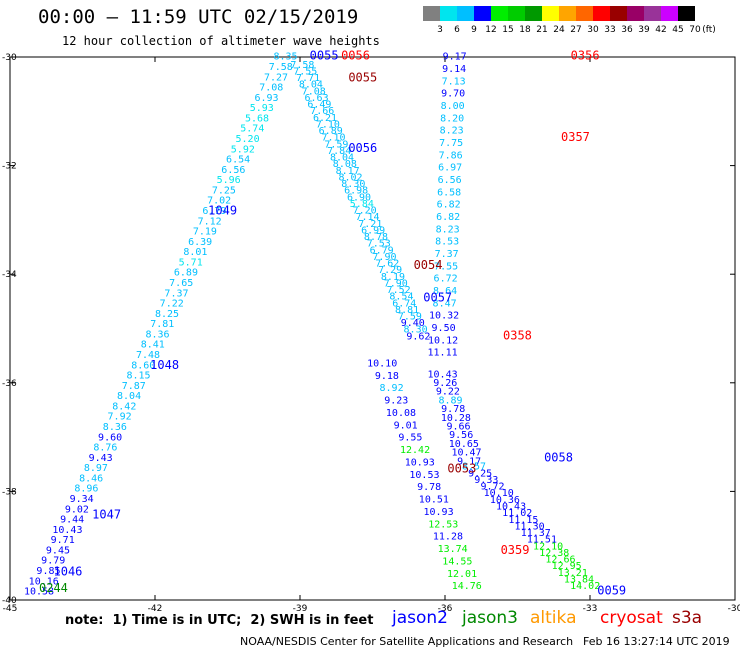 The width and height of the screenshot is (740, 650). I want to click on swh-value: 8.41, so click(153, 345).